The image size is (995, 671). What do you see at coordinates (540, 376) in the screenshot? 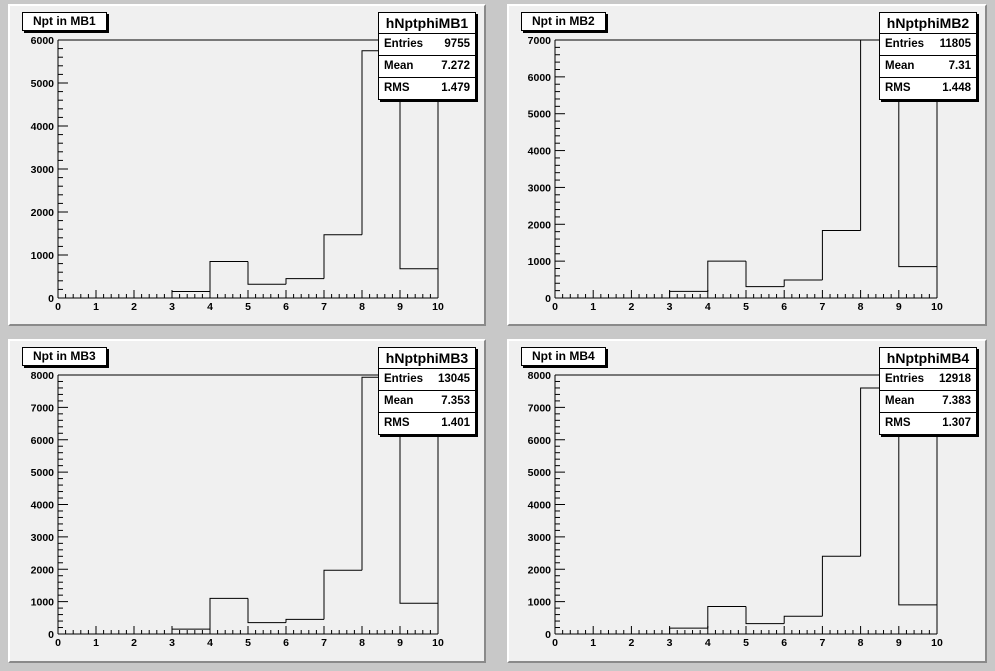
I see `y-tick-label: 8000` at bounding box center [540, 376].